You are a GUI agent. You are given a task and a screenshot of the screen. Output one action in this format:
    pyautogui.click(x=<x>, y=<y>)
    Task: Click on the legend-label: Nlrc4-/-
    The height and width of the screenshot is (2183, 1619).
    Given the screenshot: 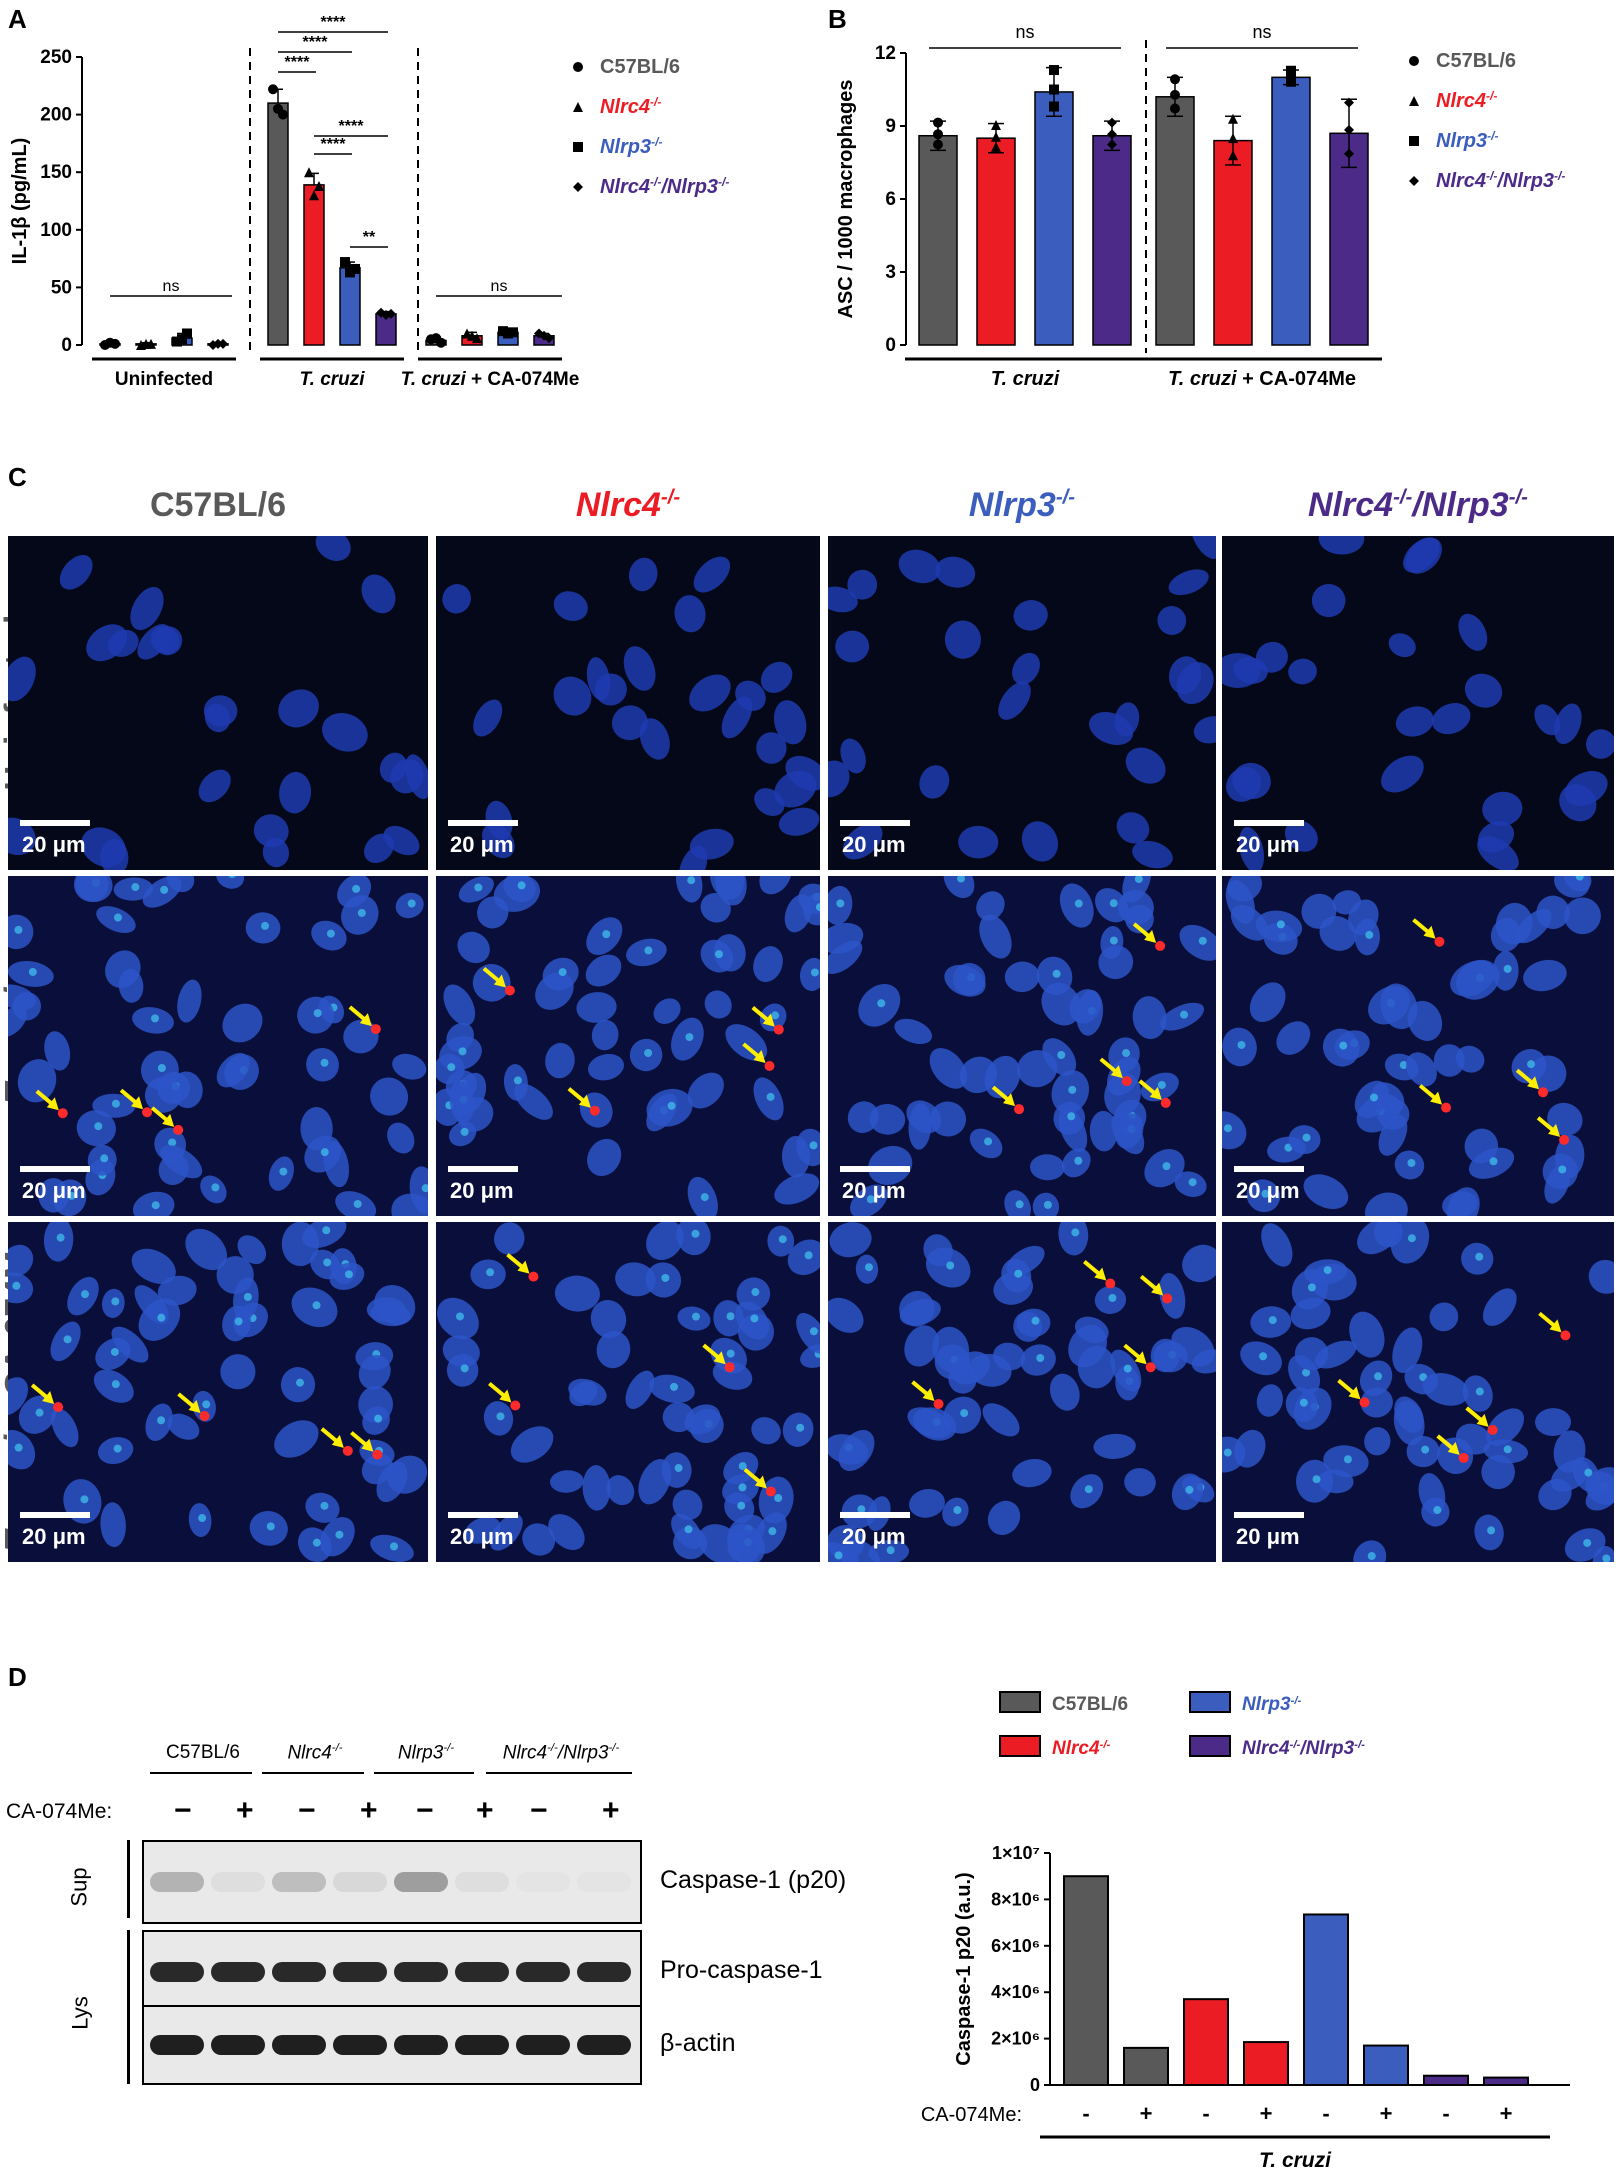 What is the action you would take?
    pyautogui.click(x=630, y=106)
    